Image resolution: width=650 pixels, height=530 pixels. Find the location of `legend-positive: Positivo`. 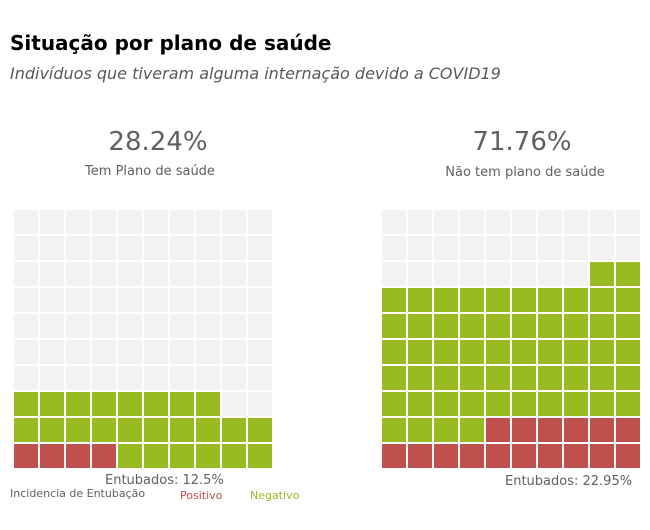

legend-positive: Positivo is located at coordinates (201, 495).